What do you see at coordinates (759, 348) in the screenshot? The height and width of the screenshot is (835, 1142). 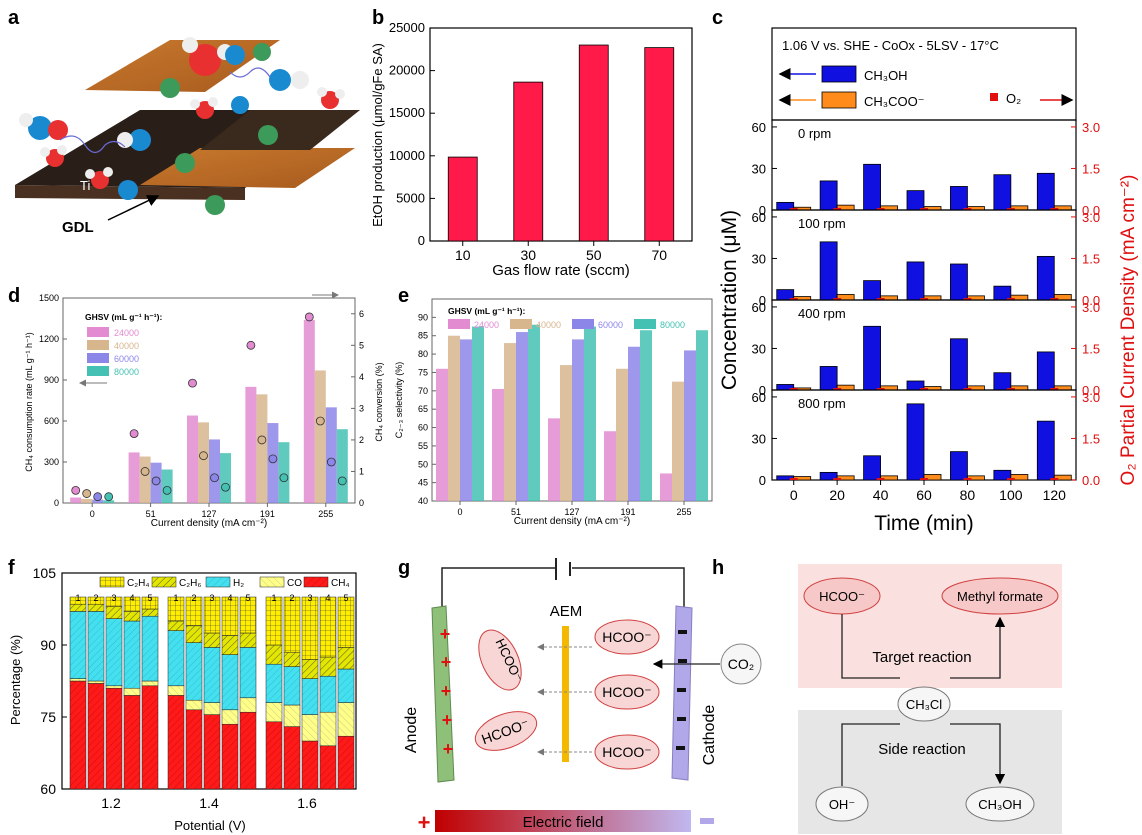 I see `c-y-tick-label: 30` at bounding box center [759, 348].